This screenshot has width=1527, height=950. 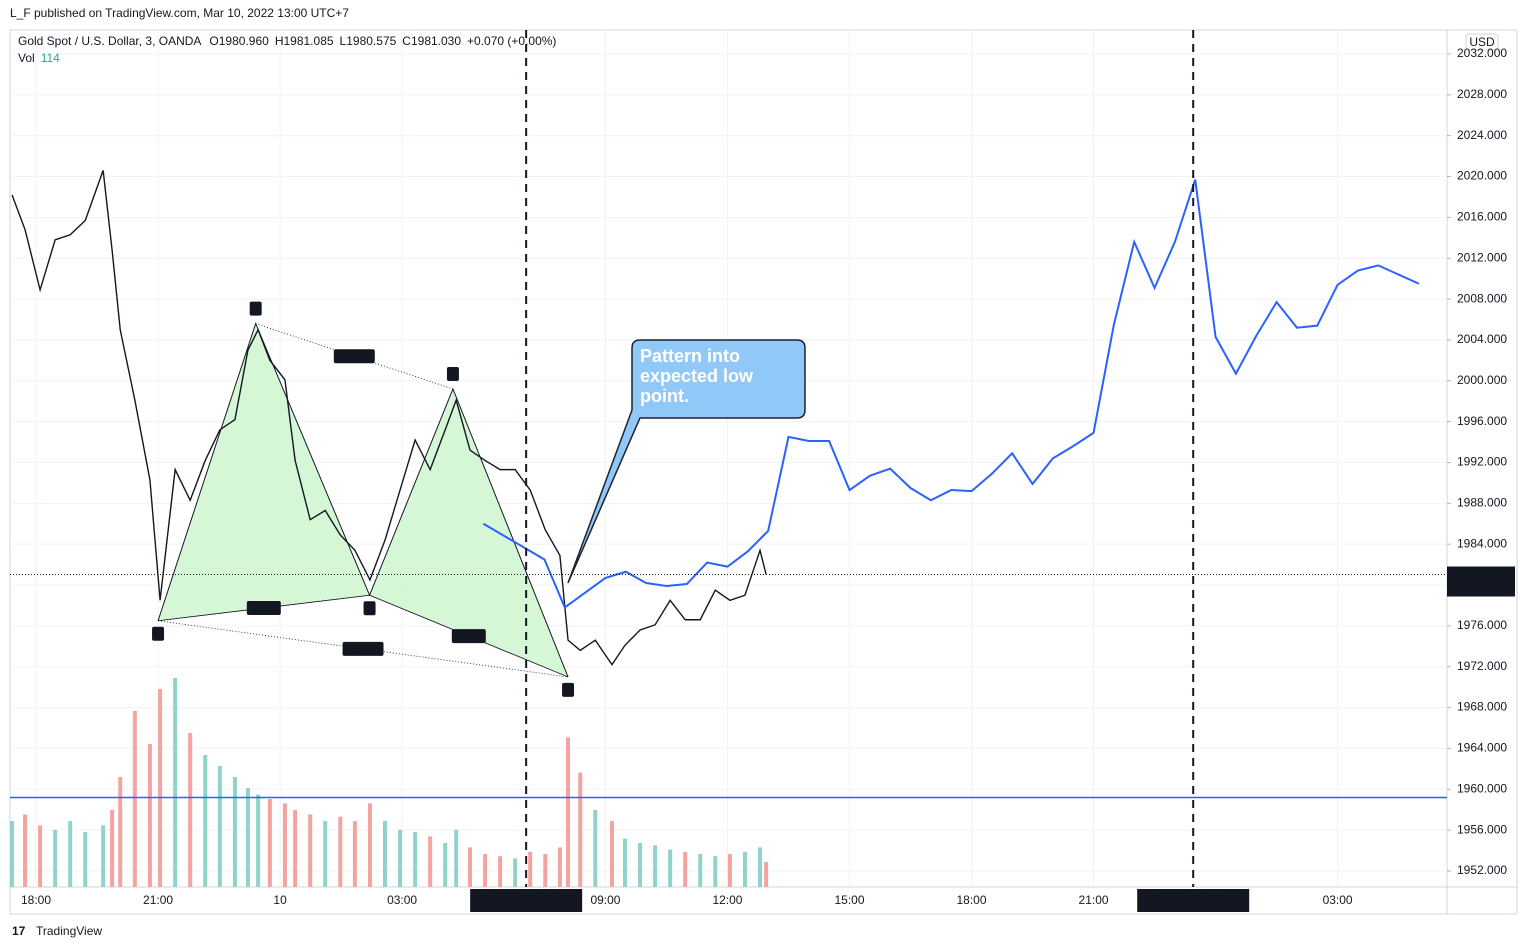 What do you see at coordinates (605, 900) in the screenshot?
I see `x-tick-label: 09:00` at bounding box center [605, 900].